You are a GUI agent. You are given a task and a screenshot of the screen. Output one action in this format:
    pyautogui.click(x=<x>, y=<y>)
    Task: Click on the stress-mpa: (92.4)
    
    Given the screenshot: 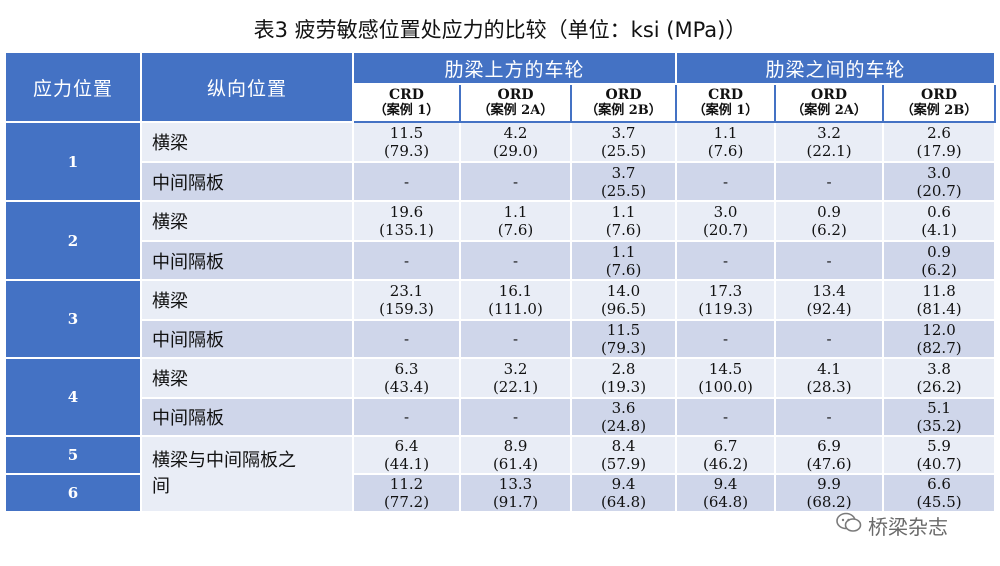 What is the action you would take?
    pyautogui.click(x=829, y=309)
    